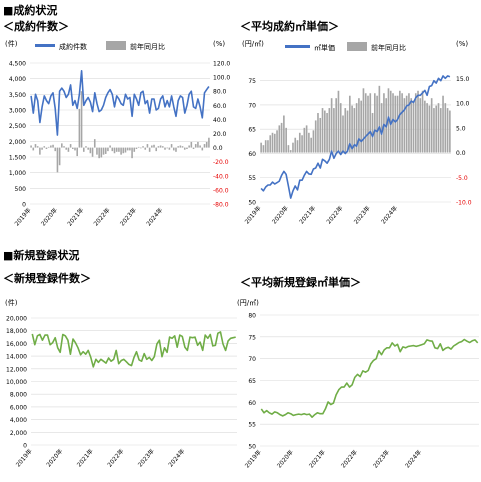 Image resolution: width=481 pixels, height=482 pixels. Describe the element at coordinates (24, 205) in the screenshot. I see `y-tick-label: 0` at that location.